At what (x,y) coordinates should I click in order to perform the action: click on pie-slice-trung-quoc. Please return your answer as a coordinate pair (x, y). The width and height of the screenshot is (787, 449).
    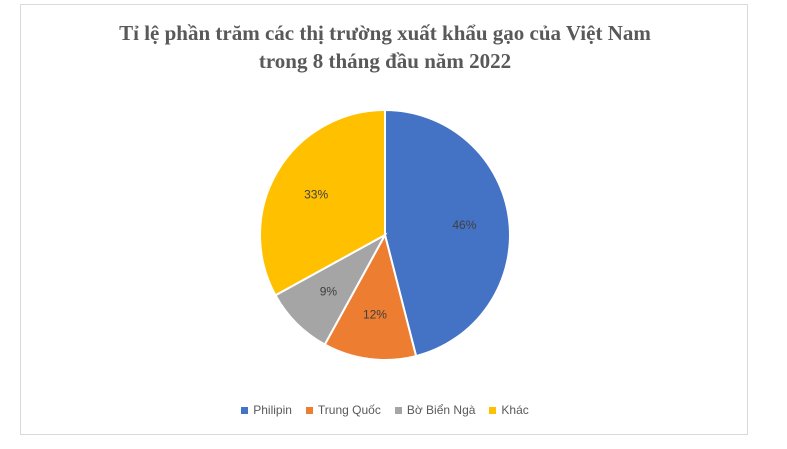
    Looking at the image, I should click on (370, 296).